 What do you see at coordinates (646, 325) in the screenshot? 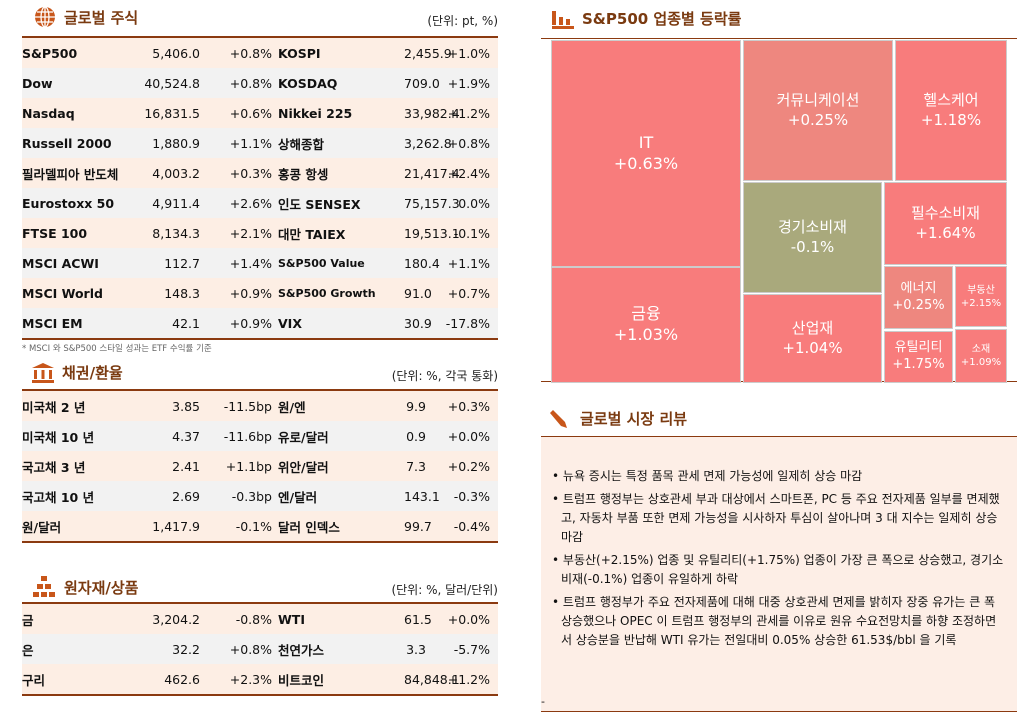
I see `treemap-tile: 금융 +1.03%` at bounding box center [646, 325].